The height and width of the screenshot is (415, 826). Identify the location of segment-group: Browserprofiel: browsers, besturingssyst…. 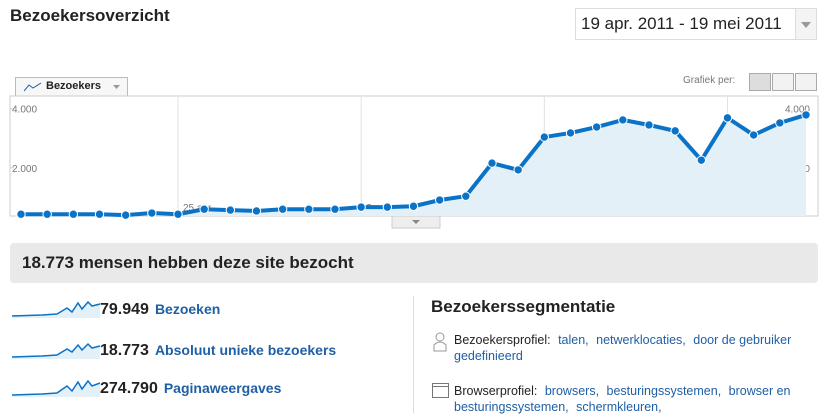
(638, 399).